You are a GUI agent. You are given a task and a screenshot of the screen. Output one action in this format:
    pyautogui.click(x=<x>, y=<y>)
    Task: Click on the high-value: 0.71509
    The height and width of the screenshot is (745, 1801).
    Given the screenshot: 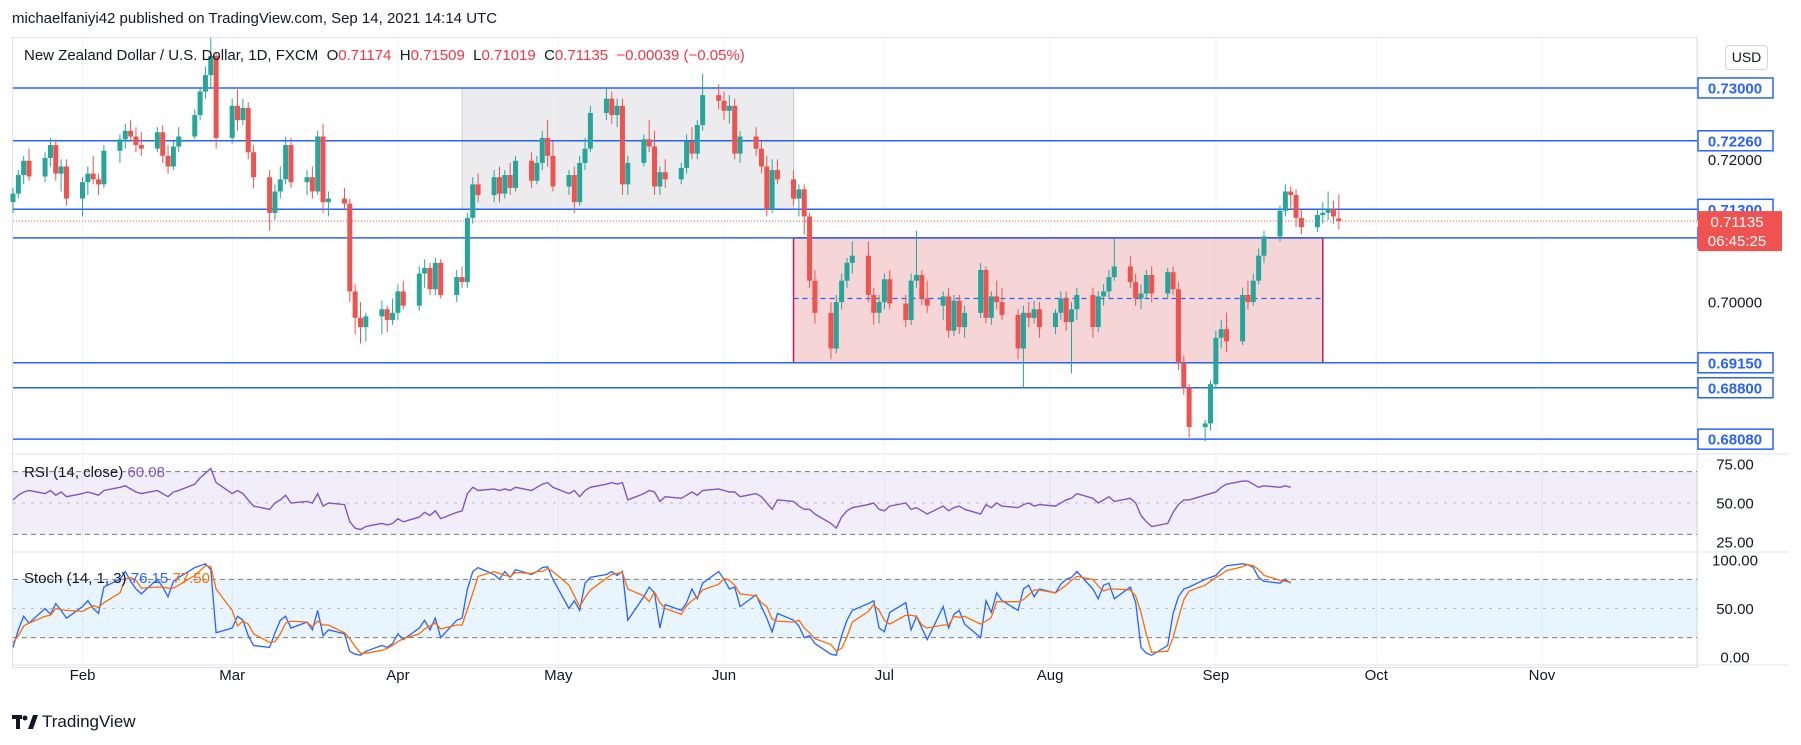 What is the action you would take?
    pyautogui.click(x=437, y=55)
    